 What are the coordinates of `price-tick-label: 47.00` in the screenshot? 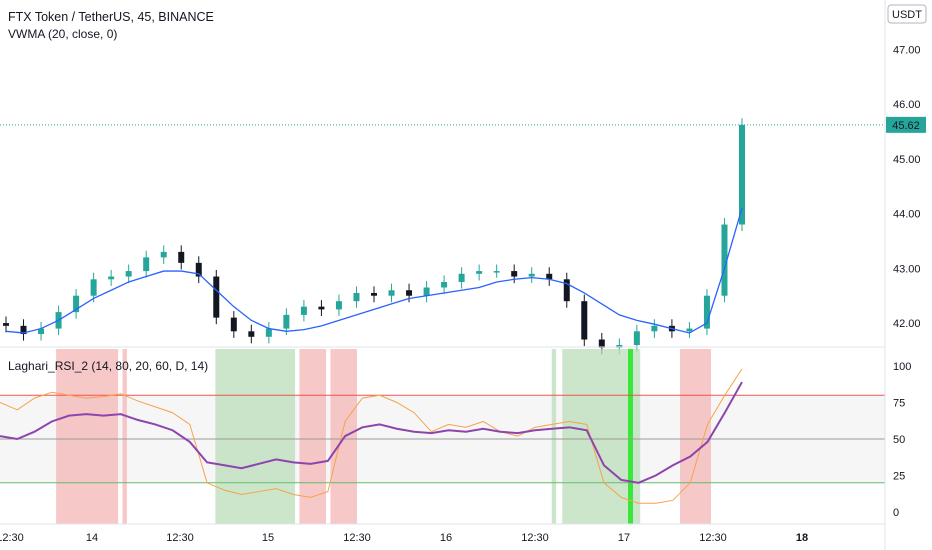 It's located at (907, 50).